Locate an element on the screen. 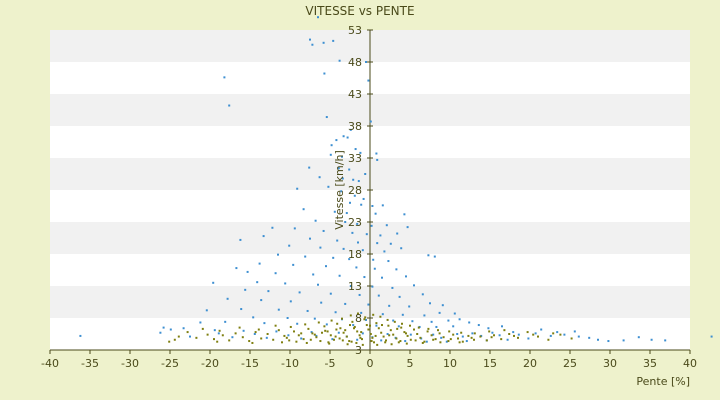 The width and height of the screenshot is (720, 400). x-tick-label: 35 is located at coordinates (650, 363).